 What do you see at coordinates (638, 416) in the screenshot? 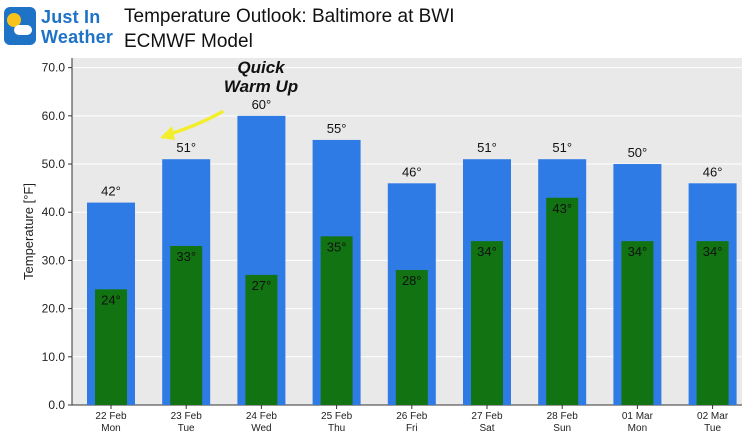
I see `x-tick-label: 01 Mar` at bounding box center [638, 416].